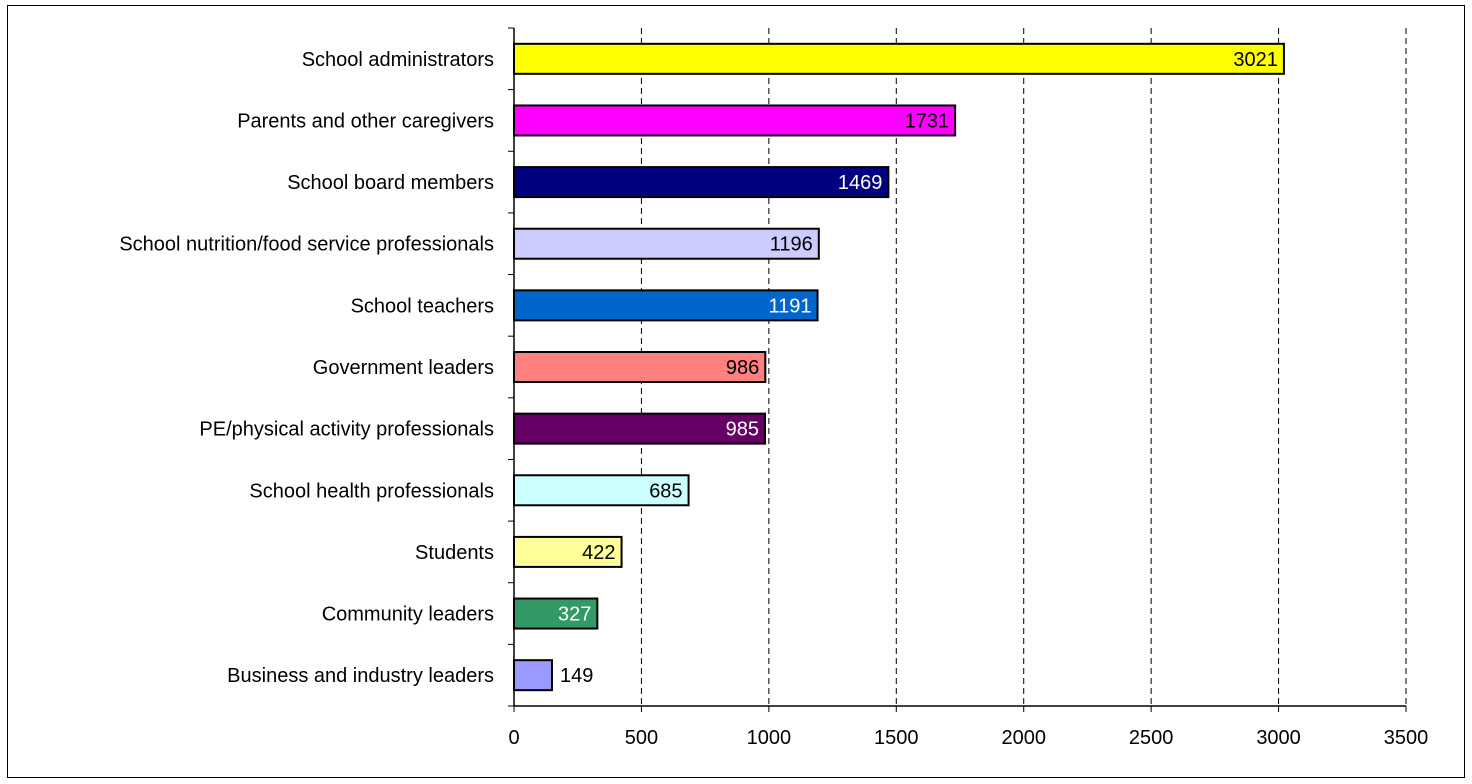 Image resolution: width=1472 pixels, height=784 pixels. What do you see at coordinates (513, 738) in the screenshot?
I see `x-tick-label: 0` at bounding box center [513, 738].